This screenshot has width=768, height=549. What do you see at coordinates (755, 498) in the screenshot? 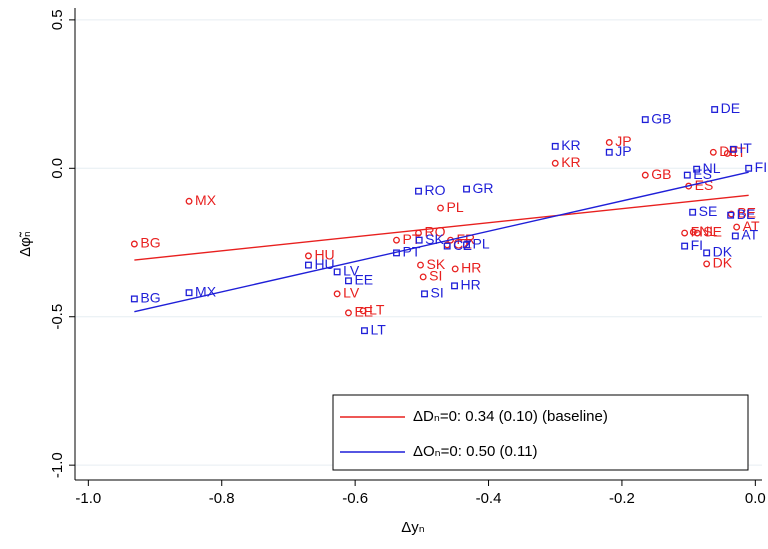
I see `x-tick-label: 0.0` at bounding box center [755, 498].